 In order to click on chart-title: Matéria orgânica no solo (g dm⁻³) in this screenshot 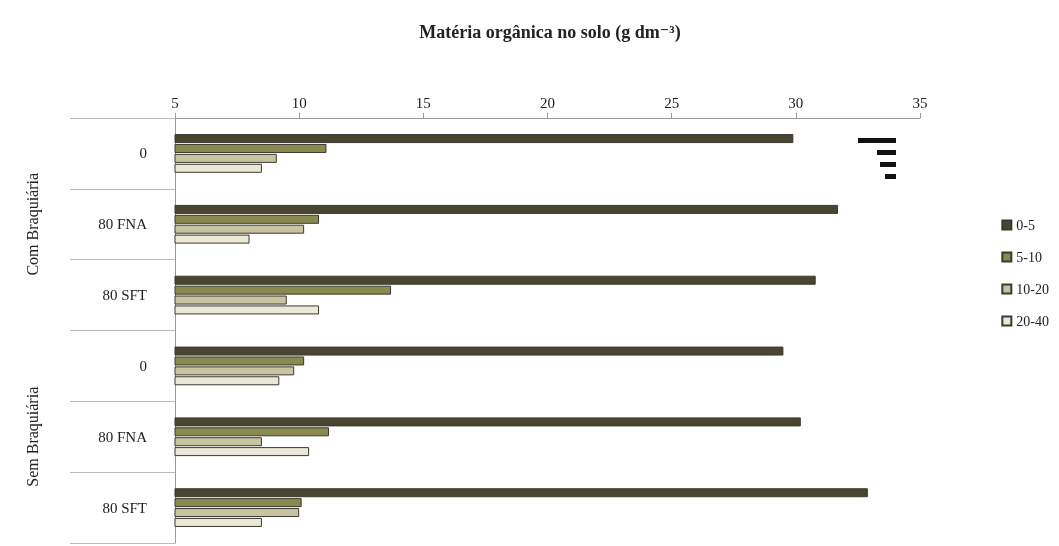, I will do `click(550, 32)`.